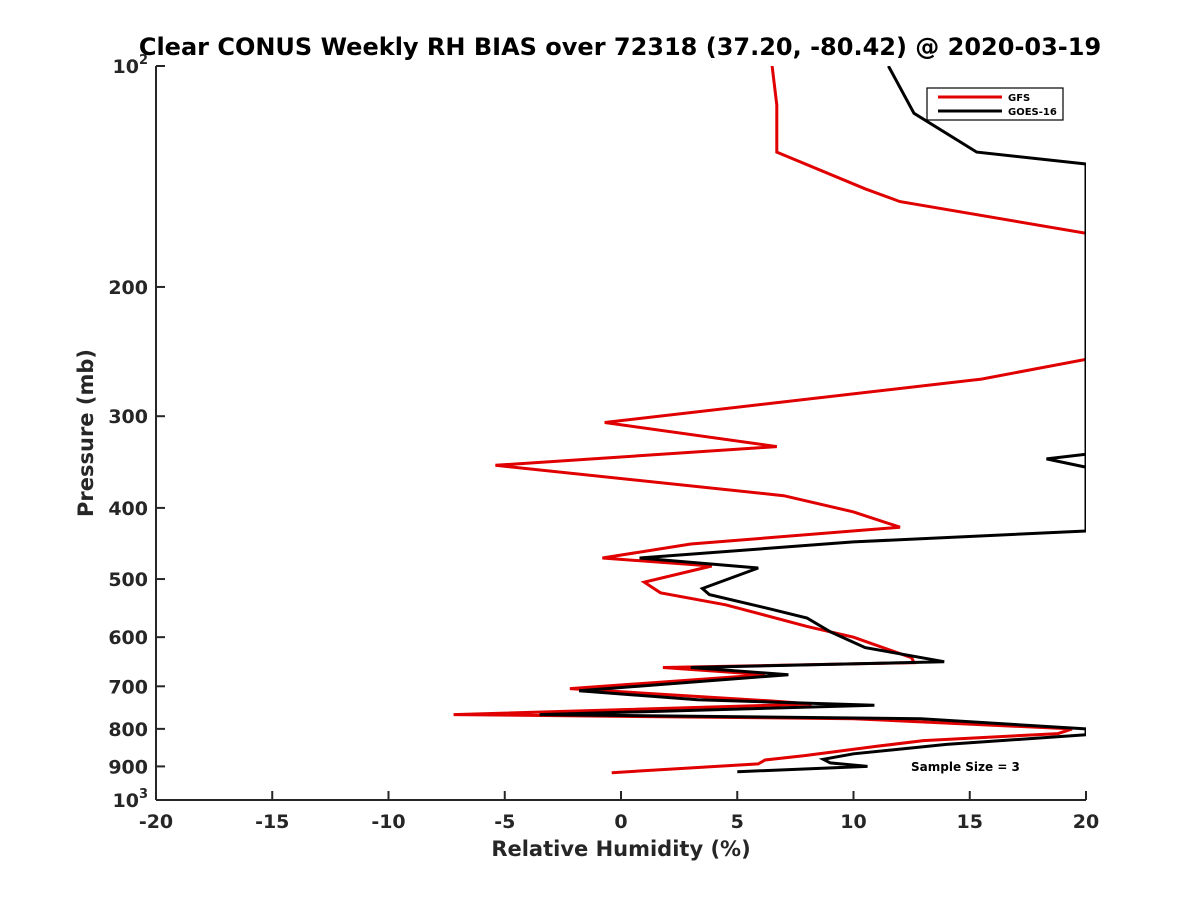 Image resolution: width=1200 pixels, height=900 pixels. I want to click on y-tick-label: 400, so click(128, 509).